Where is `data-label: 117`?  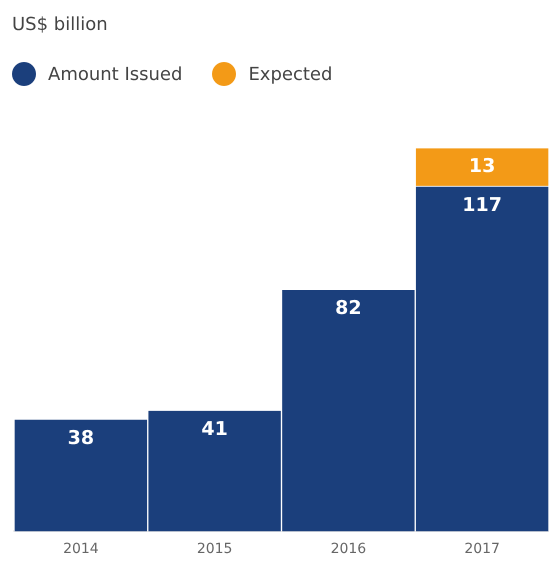 data-label: 117 is located at coordinates (482, 205).